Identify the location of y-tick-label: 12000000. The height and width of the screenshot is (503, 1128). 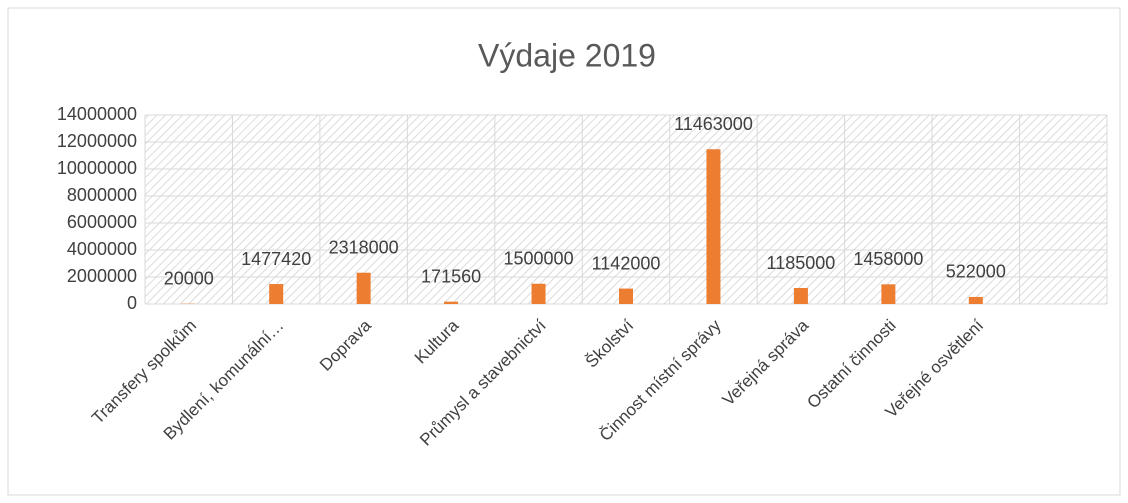
(97, 141).